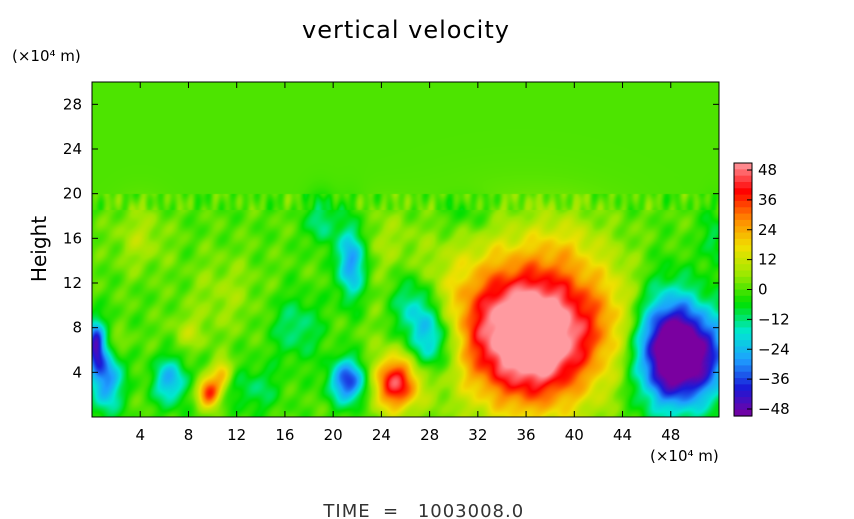 The width and height of the screenshot is (854, 519). Describe the element at coordinates (471, 510) in the screenshot. I see `time-value: 1003008.0` at that location.